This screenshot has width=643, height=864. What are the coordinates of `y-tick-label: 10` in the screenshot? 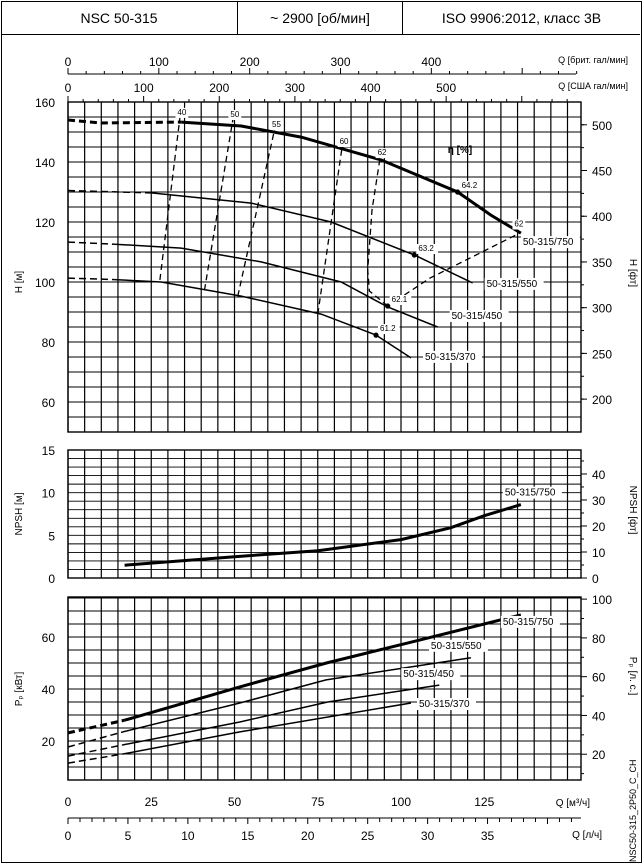 It's located at (49, 494).